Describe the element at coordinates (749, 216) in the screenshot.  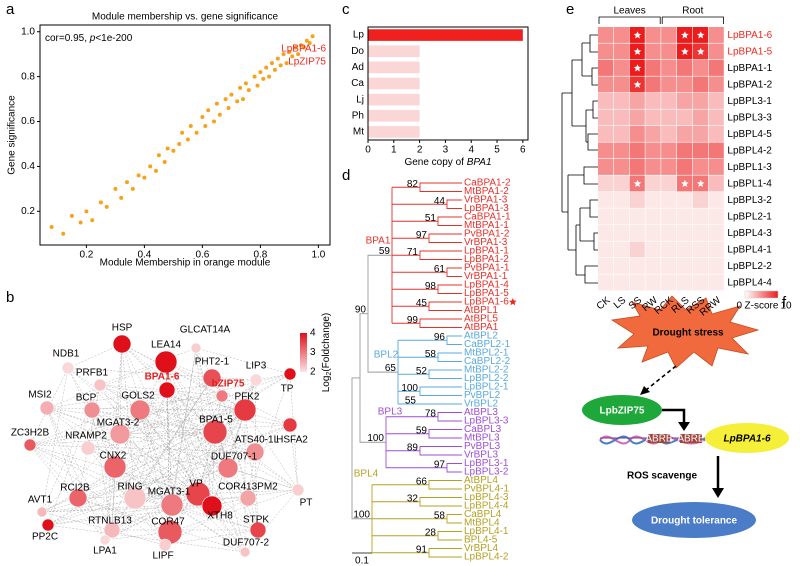
I see `row-label: LpBPL2-1` at that location.